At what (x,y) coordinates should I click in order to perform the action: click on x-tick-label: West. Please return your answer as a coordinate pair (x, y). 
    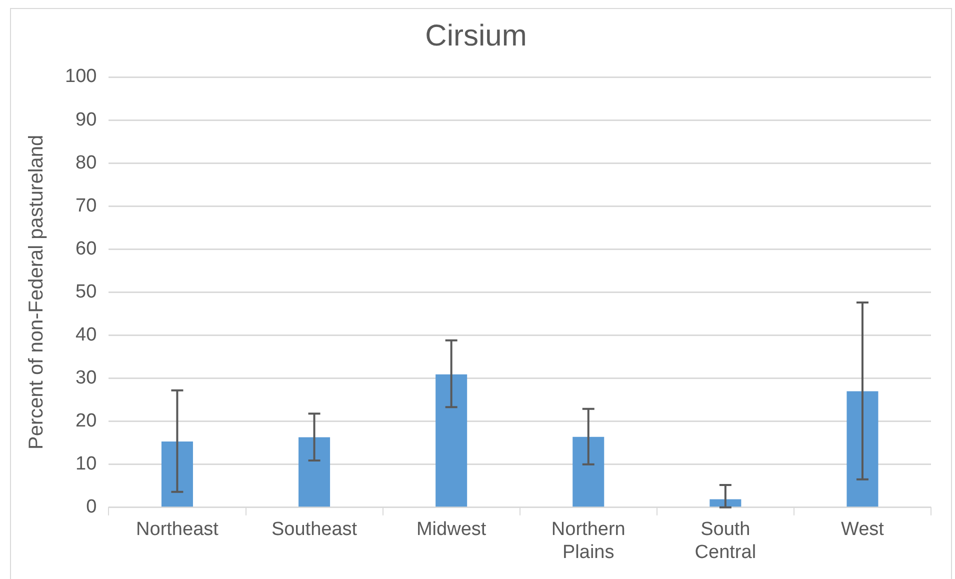
    Looking at the image, I should click on (863, 529).